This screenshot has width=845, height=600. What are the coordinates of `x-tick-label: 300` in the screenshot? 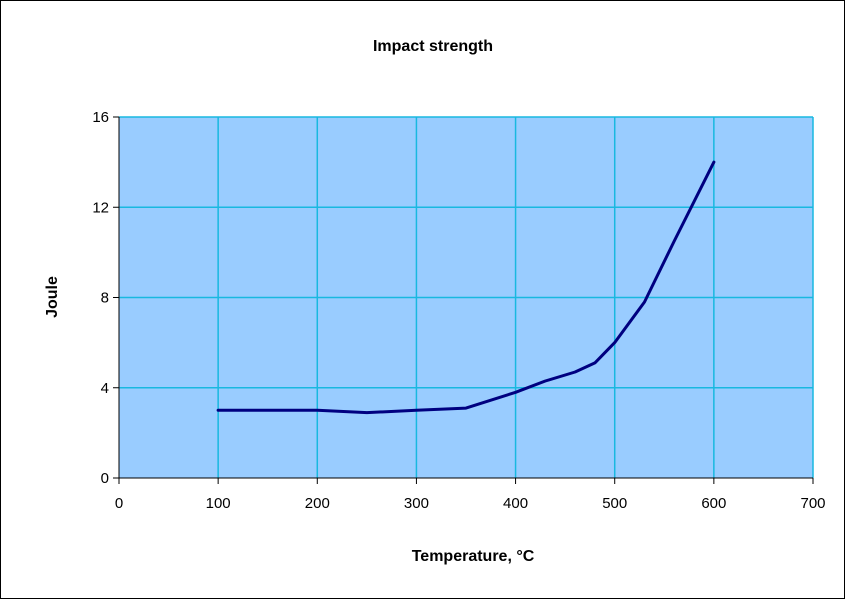 It's located at (416, 503).